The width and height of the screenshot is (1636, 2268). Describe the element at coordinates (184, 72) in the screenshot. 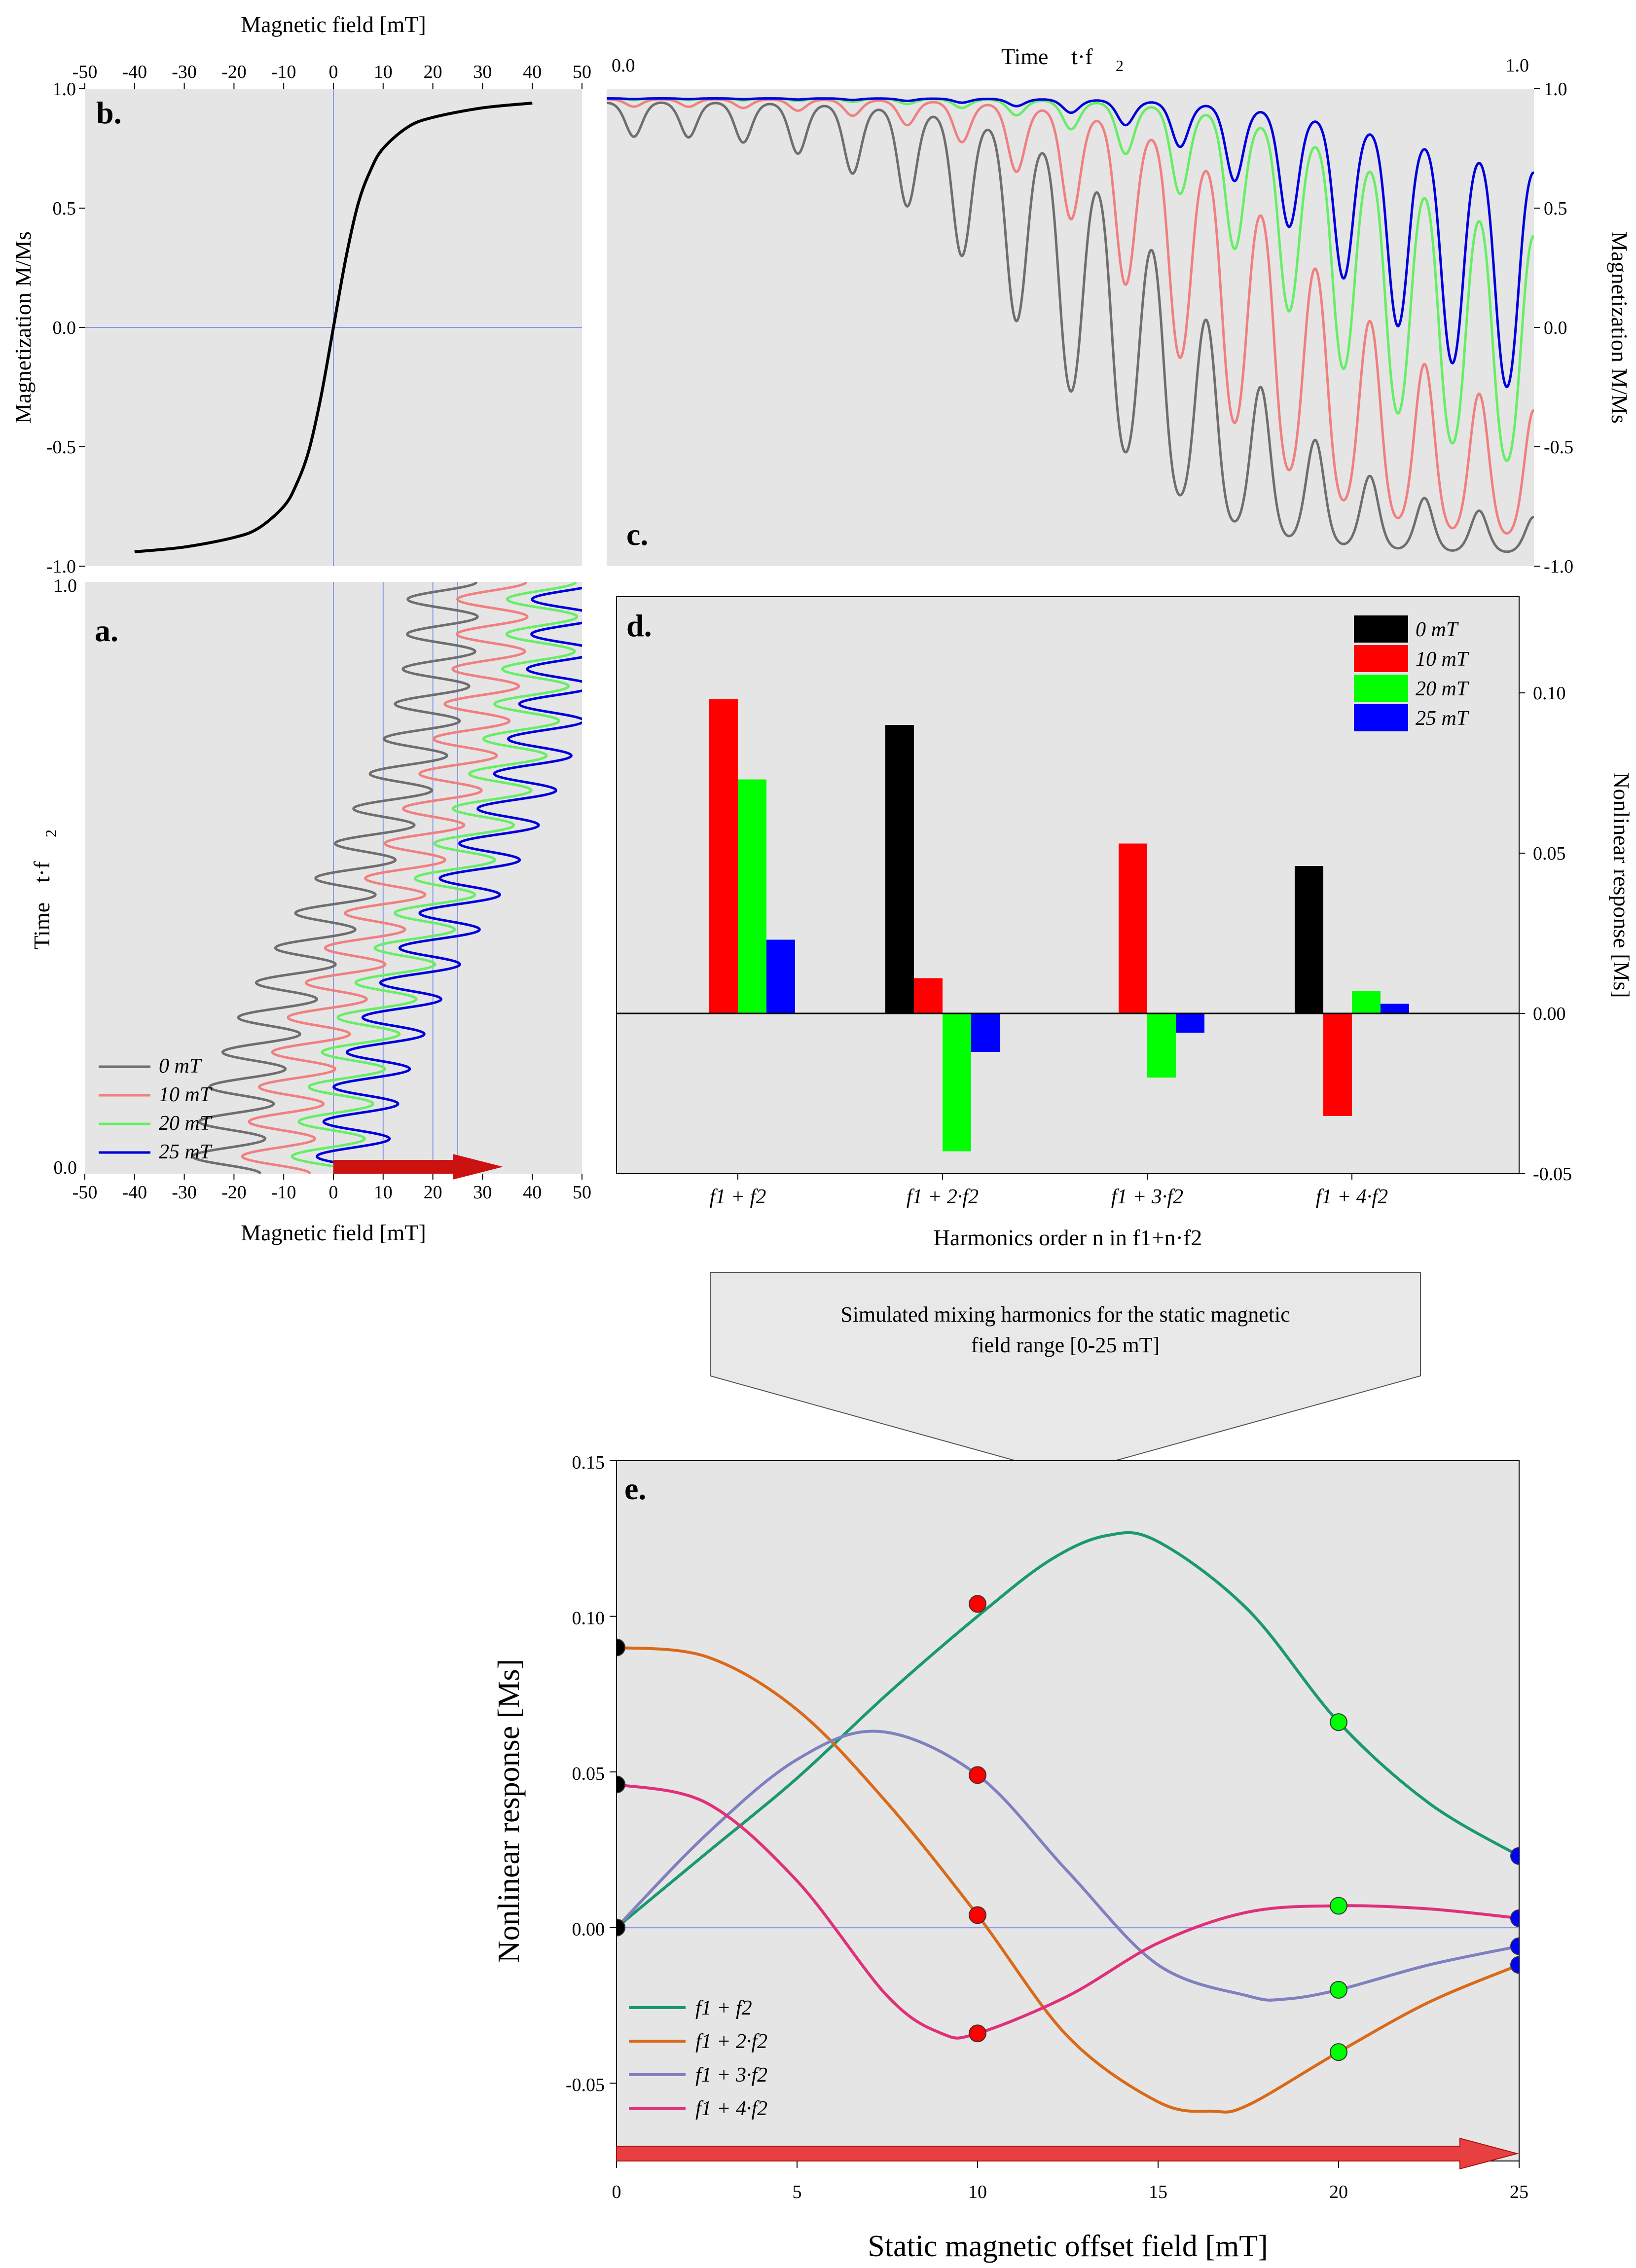

I see `panel-b-xtick-label: -30` at that location.